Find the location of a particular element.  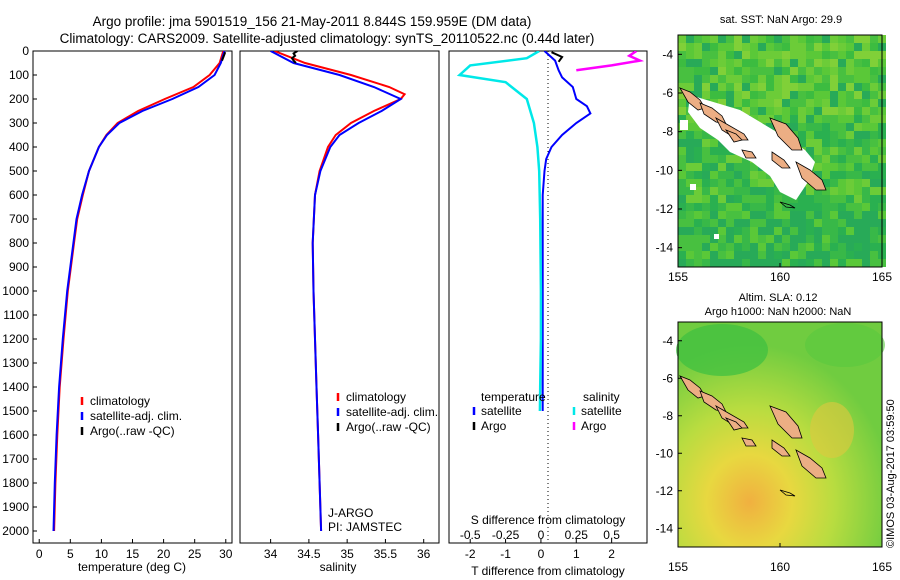

depth-tick-label: 1300 is located at coordinates (15, 363).